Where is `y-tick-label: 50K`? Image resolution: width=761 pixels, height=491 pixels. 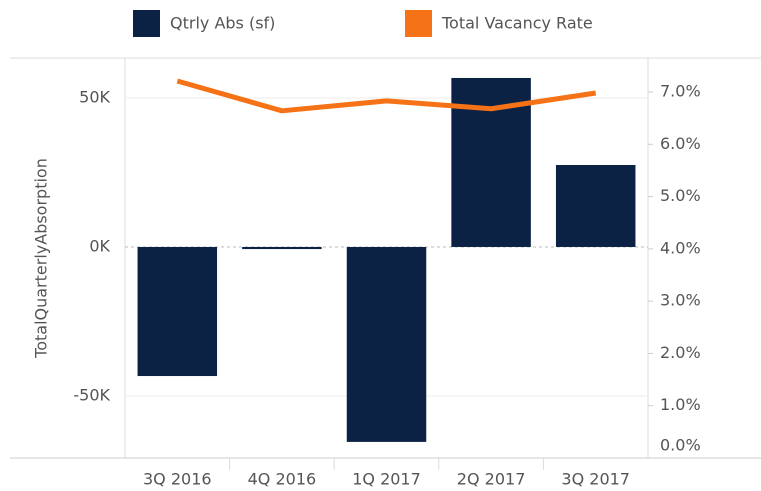 y-tick-label: 50K is located at coordinates (94, 96).